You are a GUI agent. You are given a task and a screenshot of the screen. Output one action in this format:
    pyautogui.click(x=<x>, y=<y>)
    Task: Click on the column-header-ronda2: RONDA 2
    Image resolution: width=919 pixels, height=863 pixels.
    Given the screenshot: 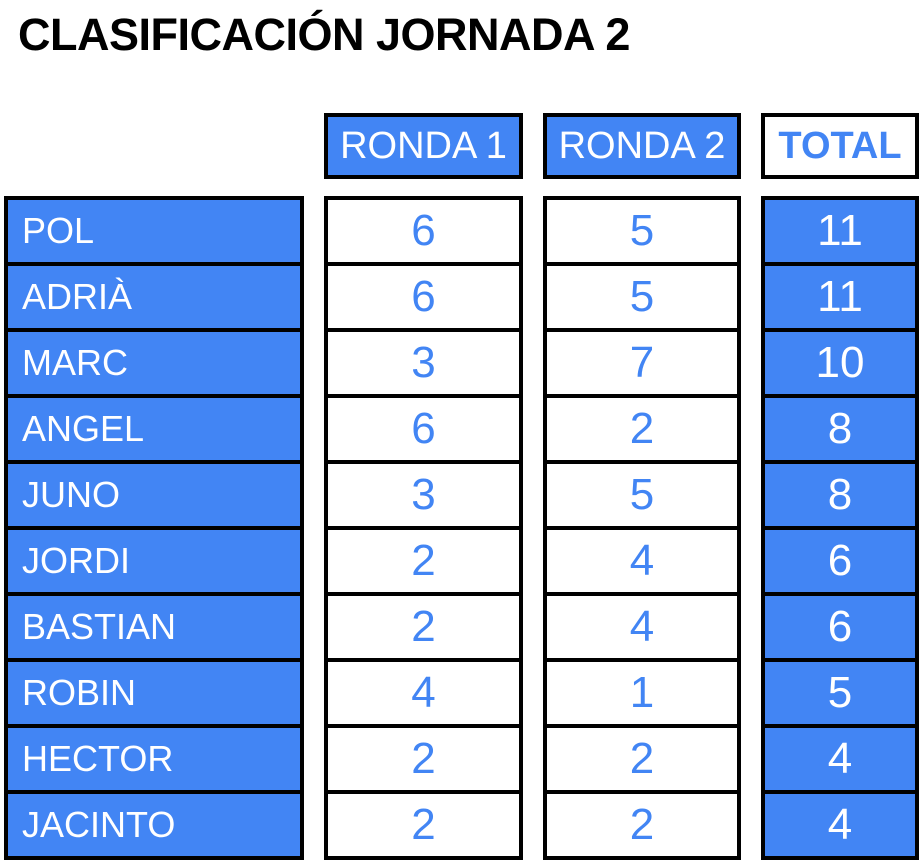 What is the action you would take?
    pyautogui.click(x=642, y=146)
    